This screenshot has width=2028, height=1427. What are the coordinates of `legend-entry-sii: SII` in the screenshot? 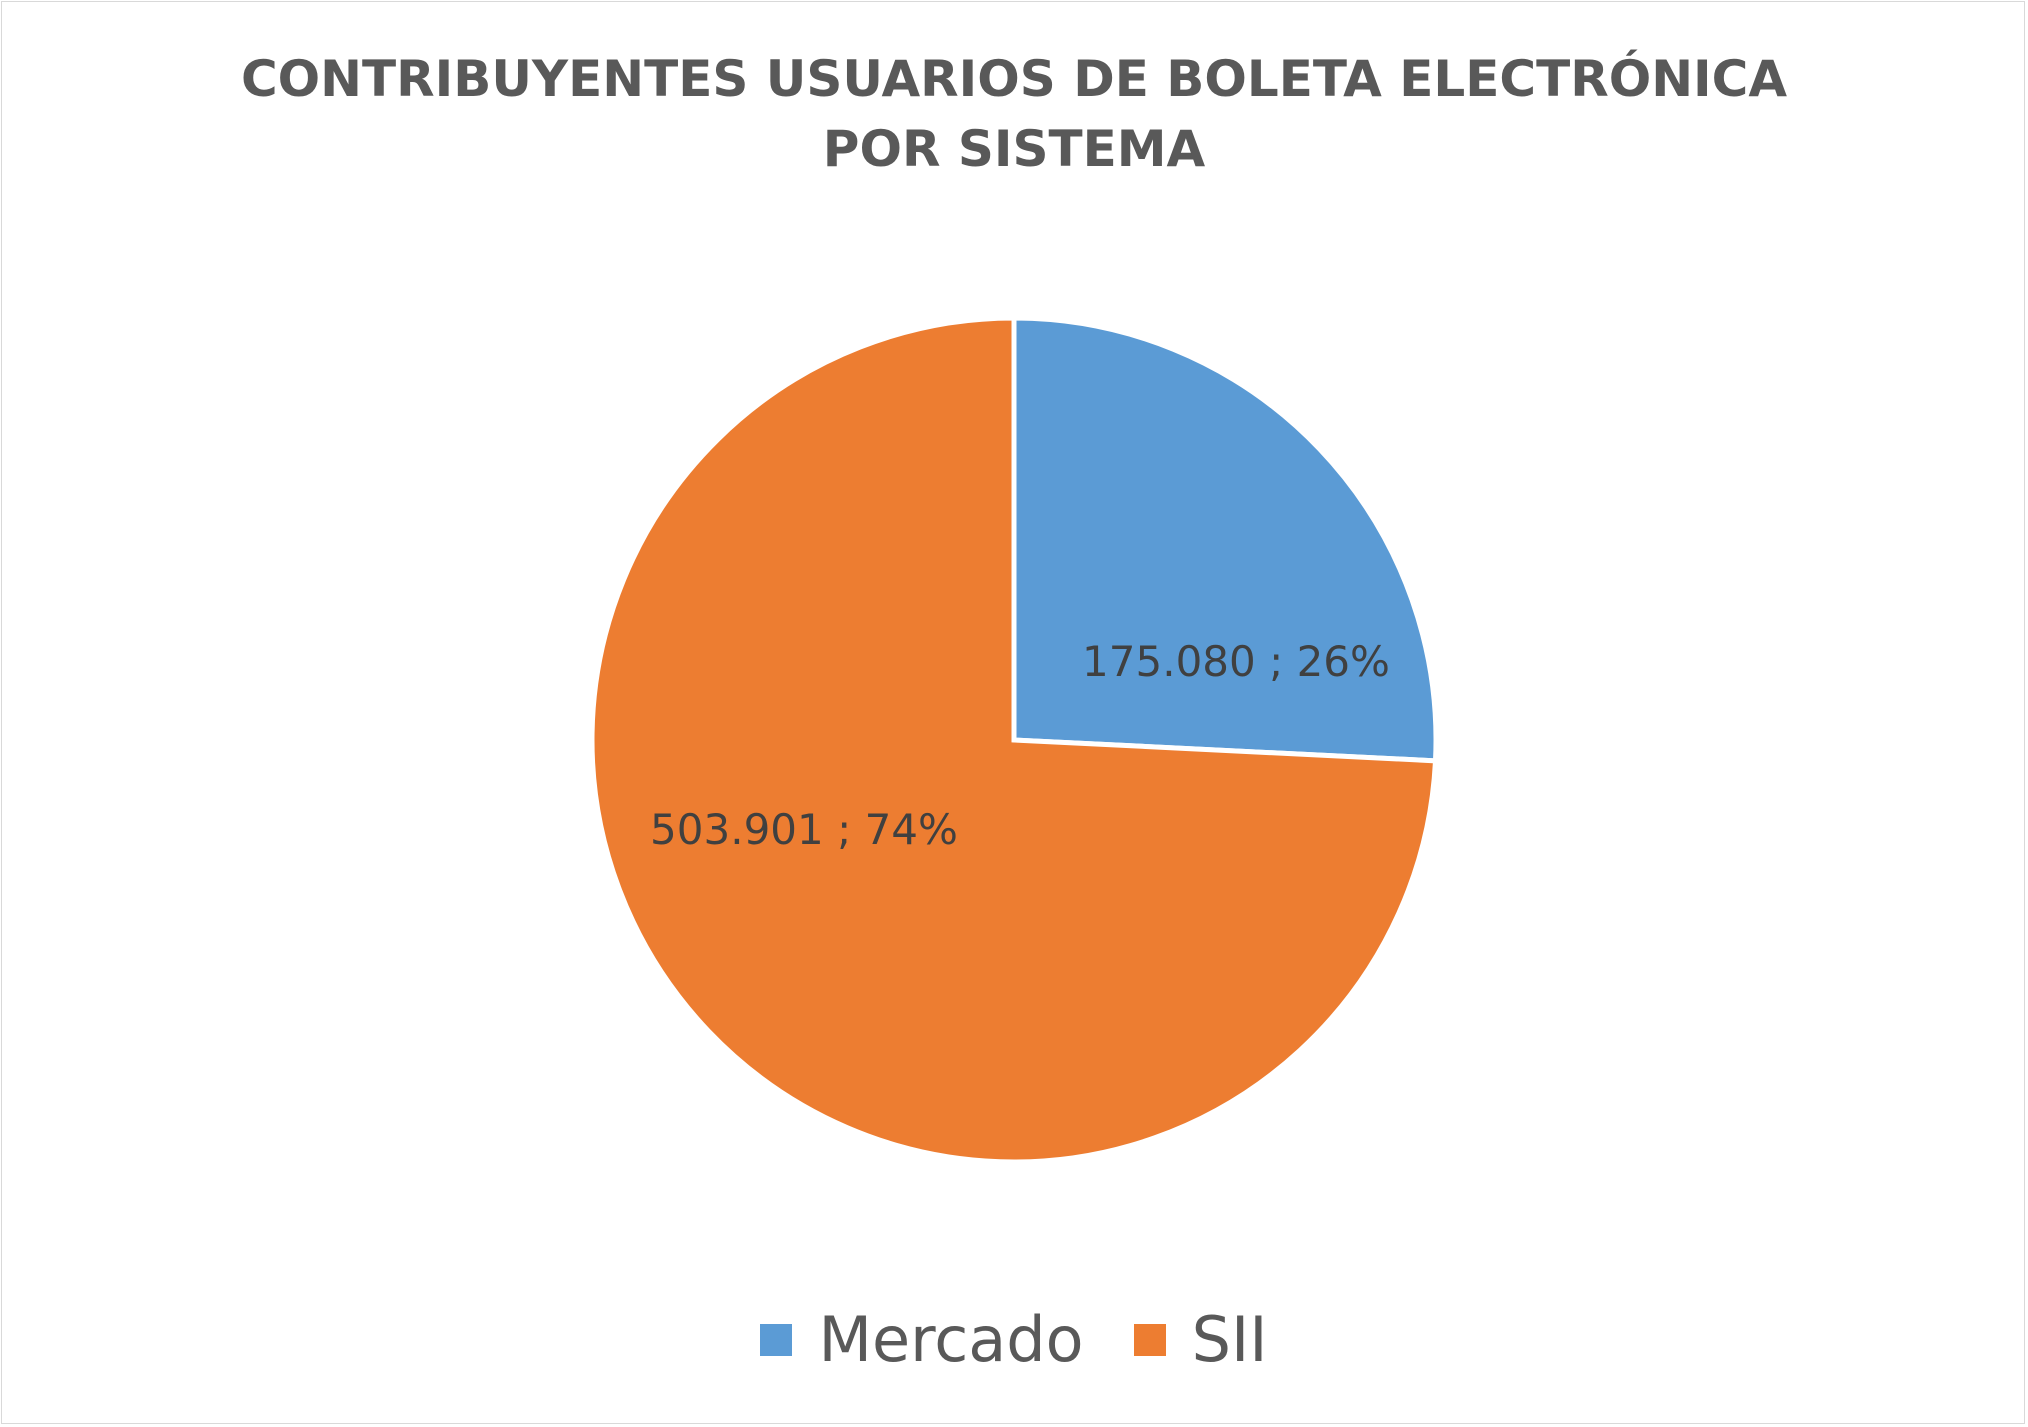 It's located at (1200, 1340).